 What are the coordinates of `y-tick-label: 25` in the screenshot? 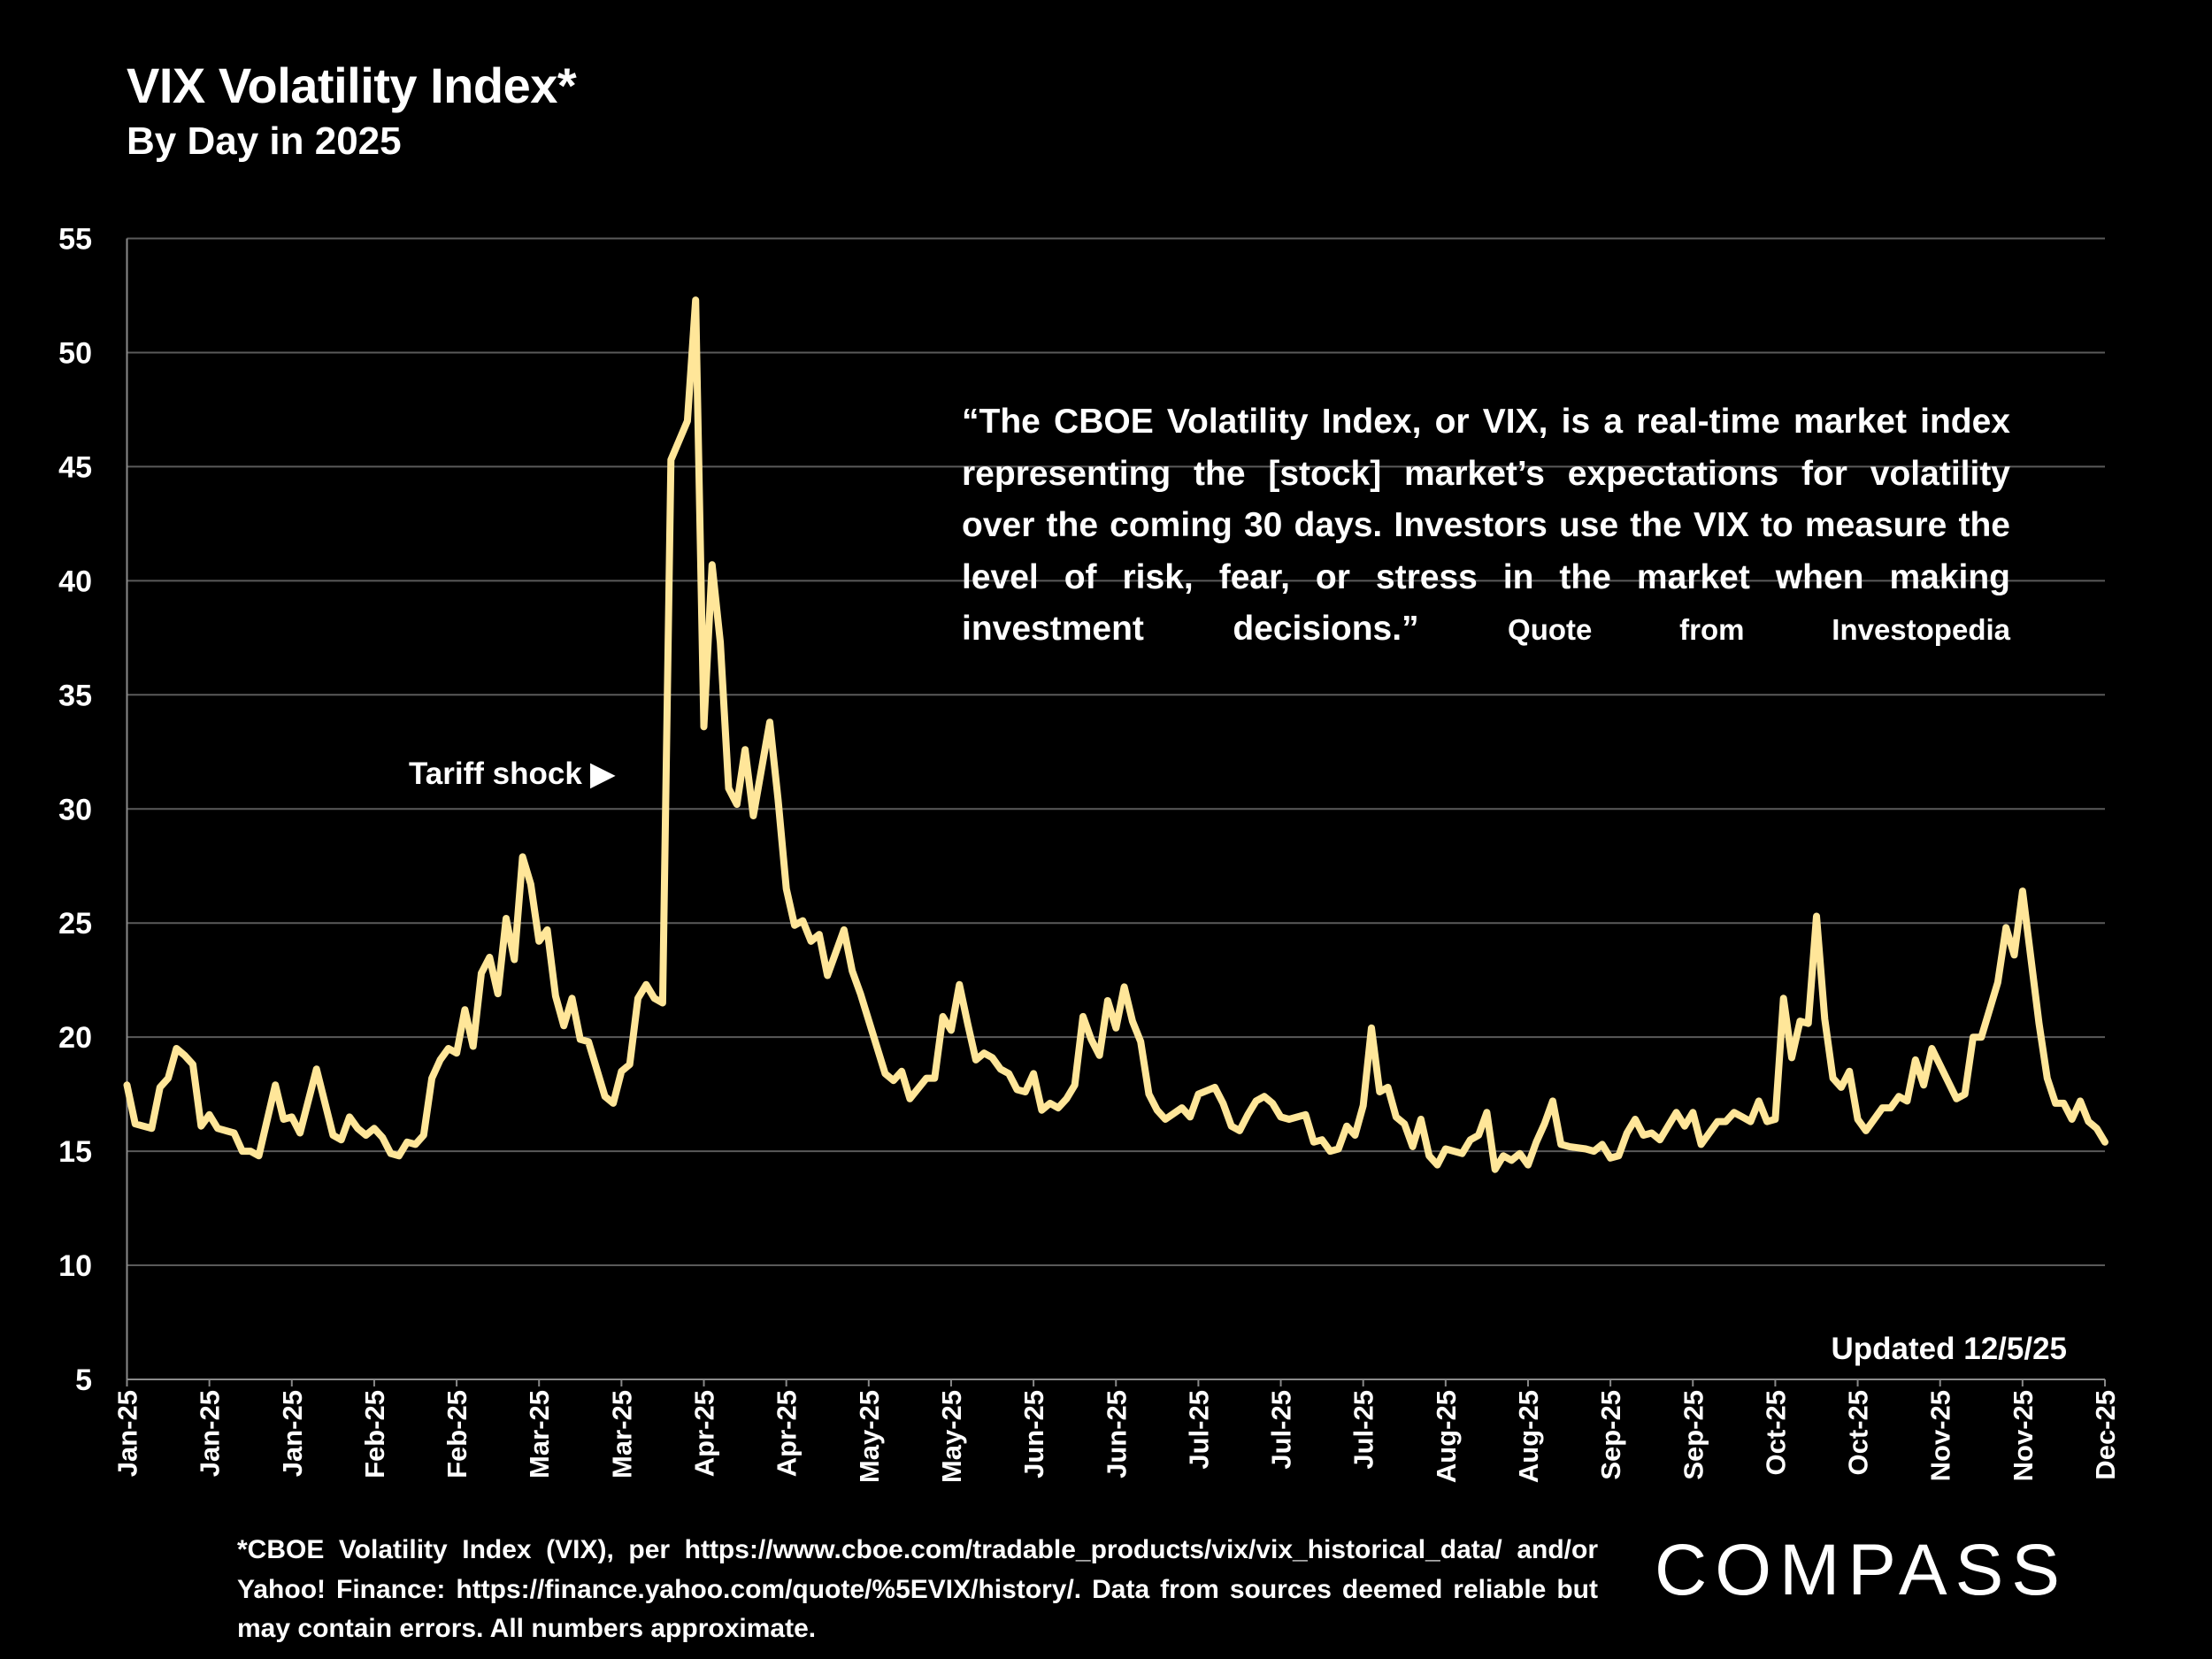 It's located at (75, 924).